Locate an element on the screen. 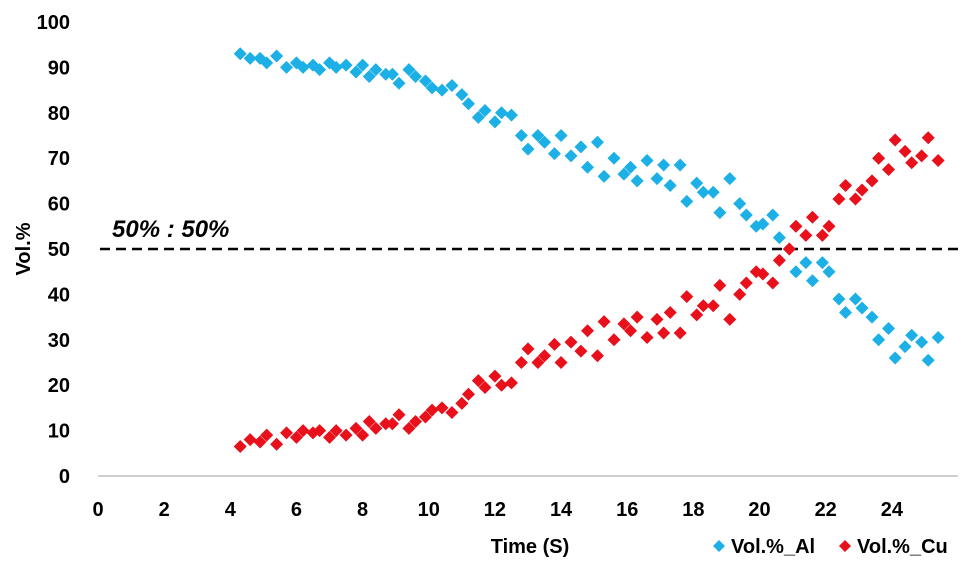  legend-marker-al is located at coordinates (719, 546).